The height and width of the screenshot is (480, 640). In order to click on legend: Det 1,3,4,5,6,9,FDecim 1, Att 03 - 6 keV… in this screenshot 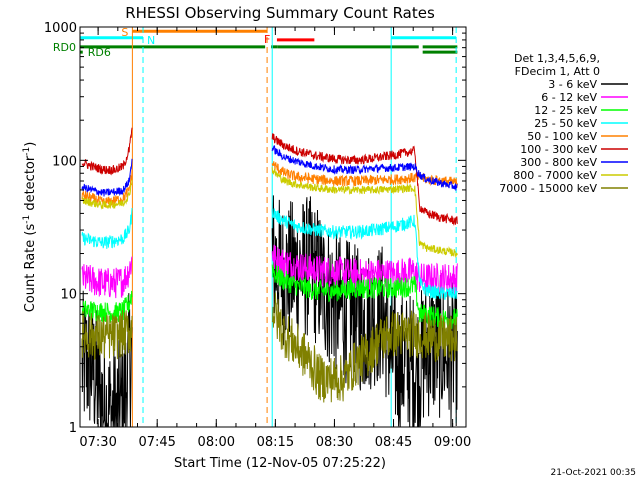, I will do `click(563, 123)`.